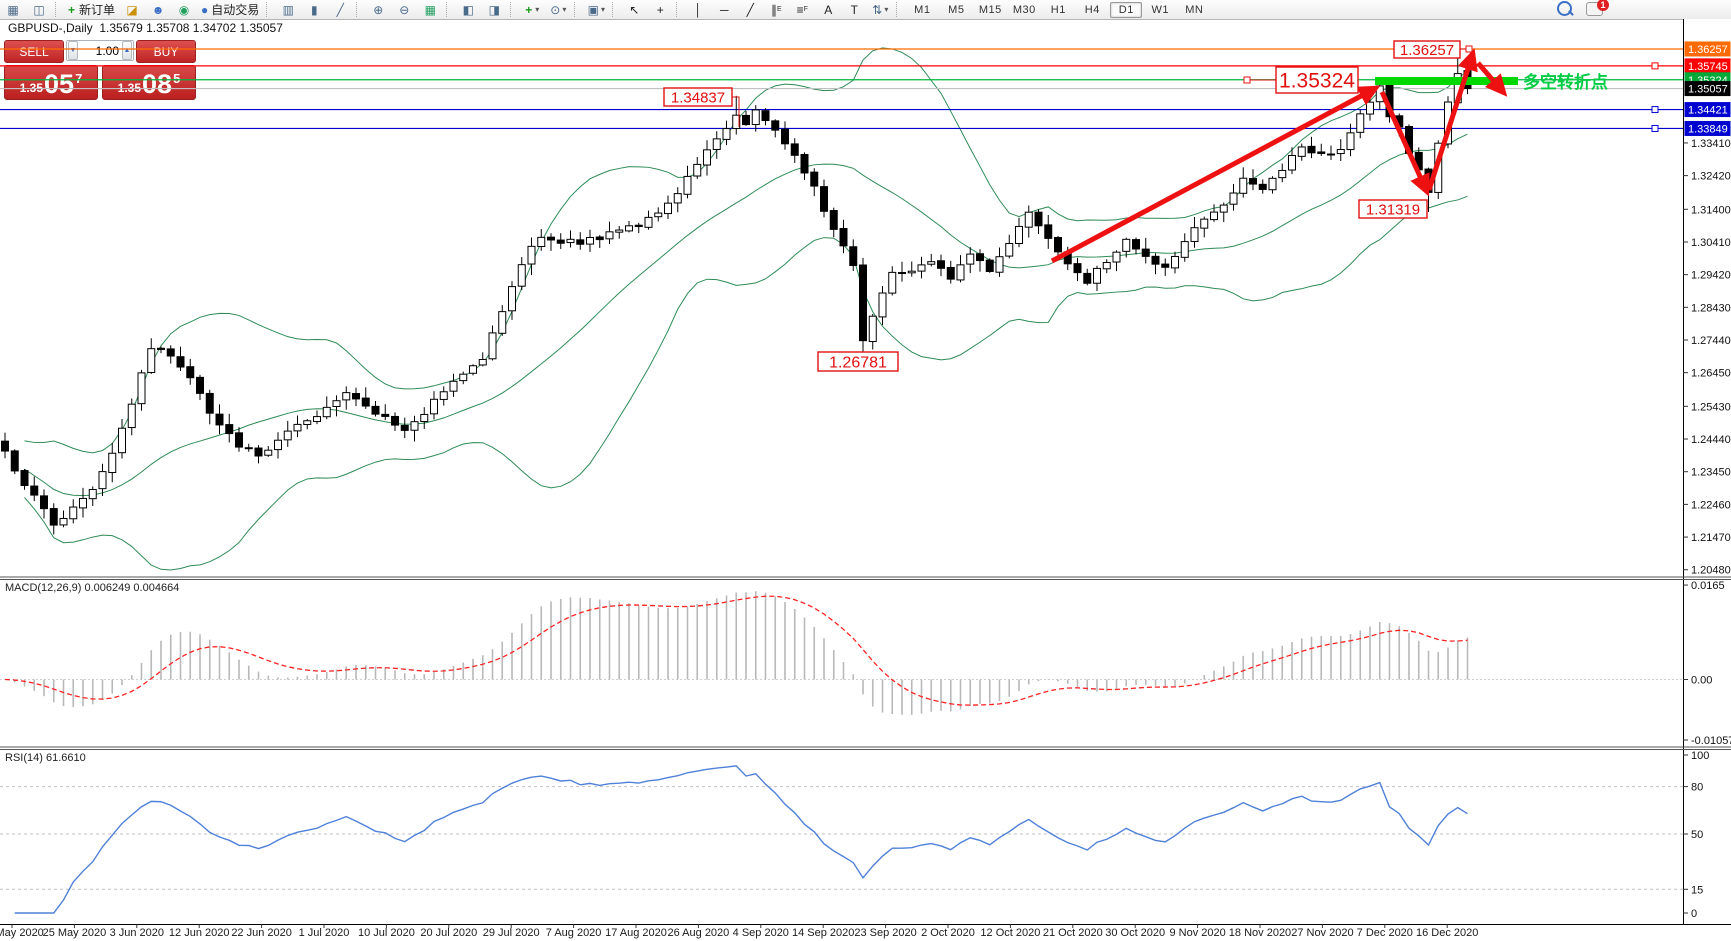 The height and width of the screenshot is (941, 1731). What do you see at coordinates (948, 933) in the screenshot?
I see `date-label: 2 Oct 2020` at bounding box center [948, 933].